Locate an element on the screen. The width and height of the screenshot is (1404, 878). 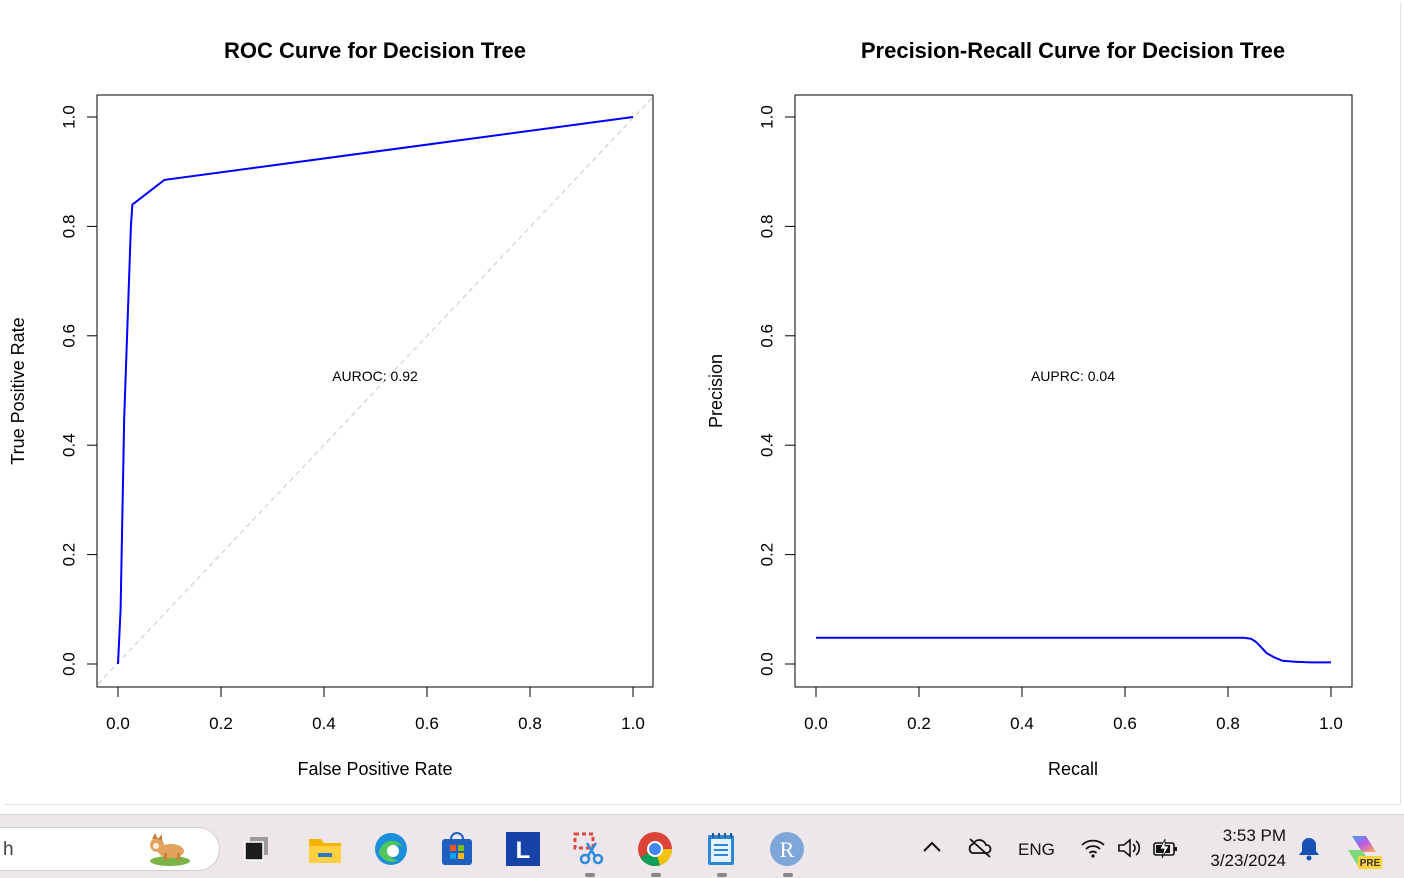
pr-x-axis: 0.0 0.2 0.4 0.6 0.8 1.0 is located at coordinates (1073, 709).